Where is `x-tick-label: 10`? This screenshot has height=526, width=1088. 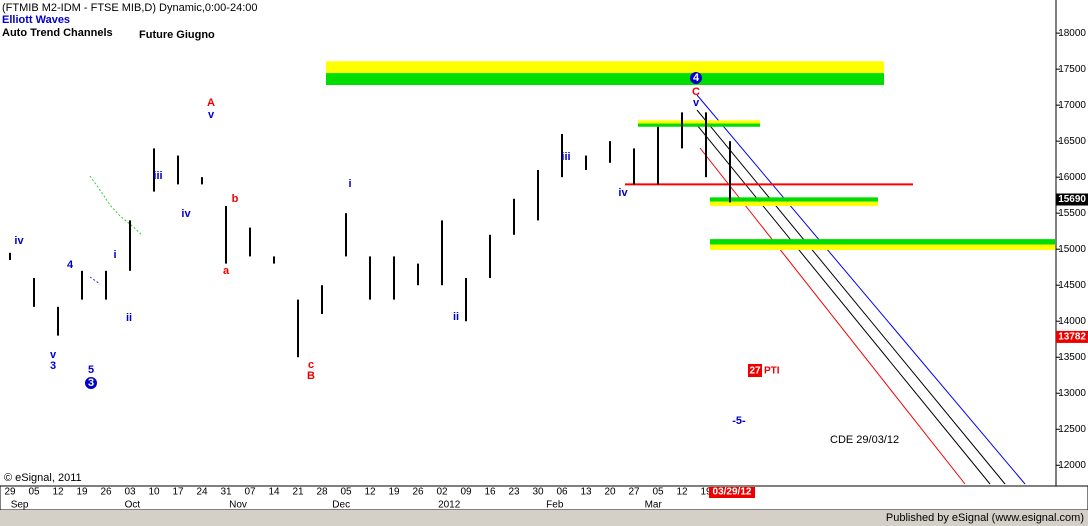 x-tick-label: 10 is located at coordinates (154, 492).